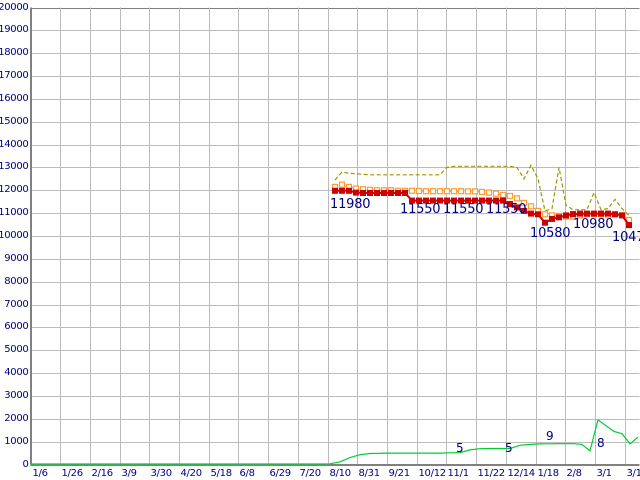 The image size is (640, 480). Describe the element at coordinates (16, 418) in the screenshot. I see `y-tick-label: 2000` at that location.